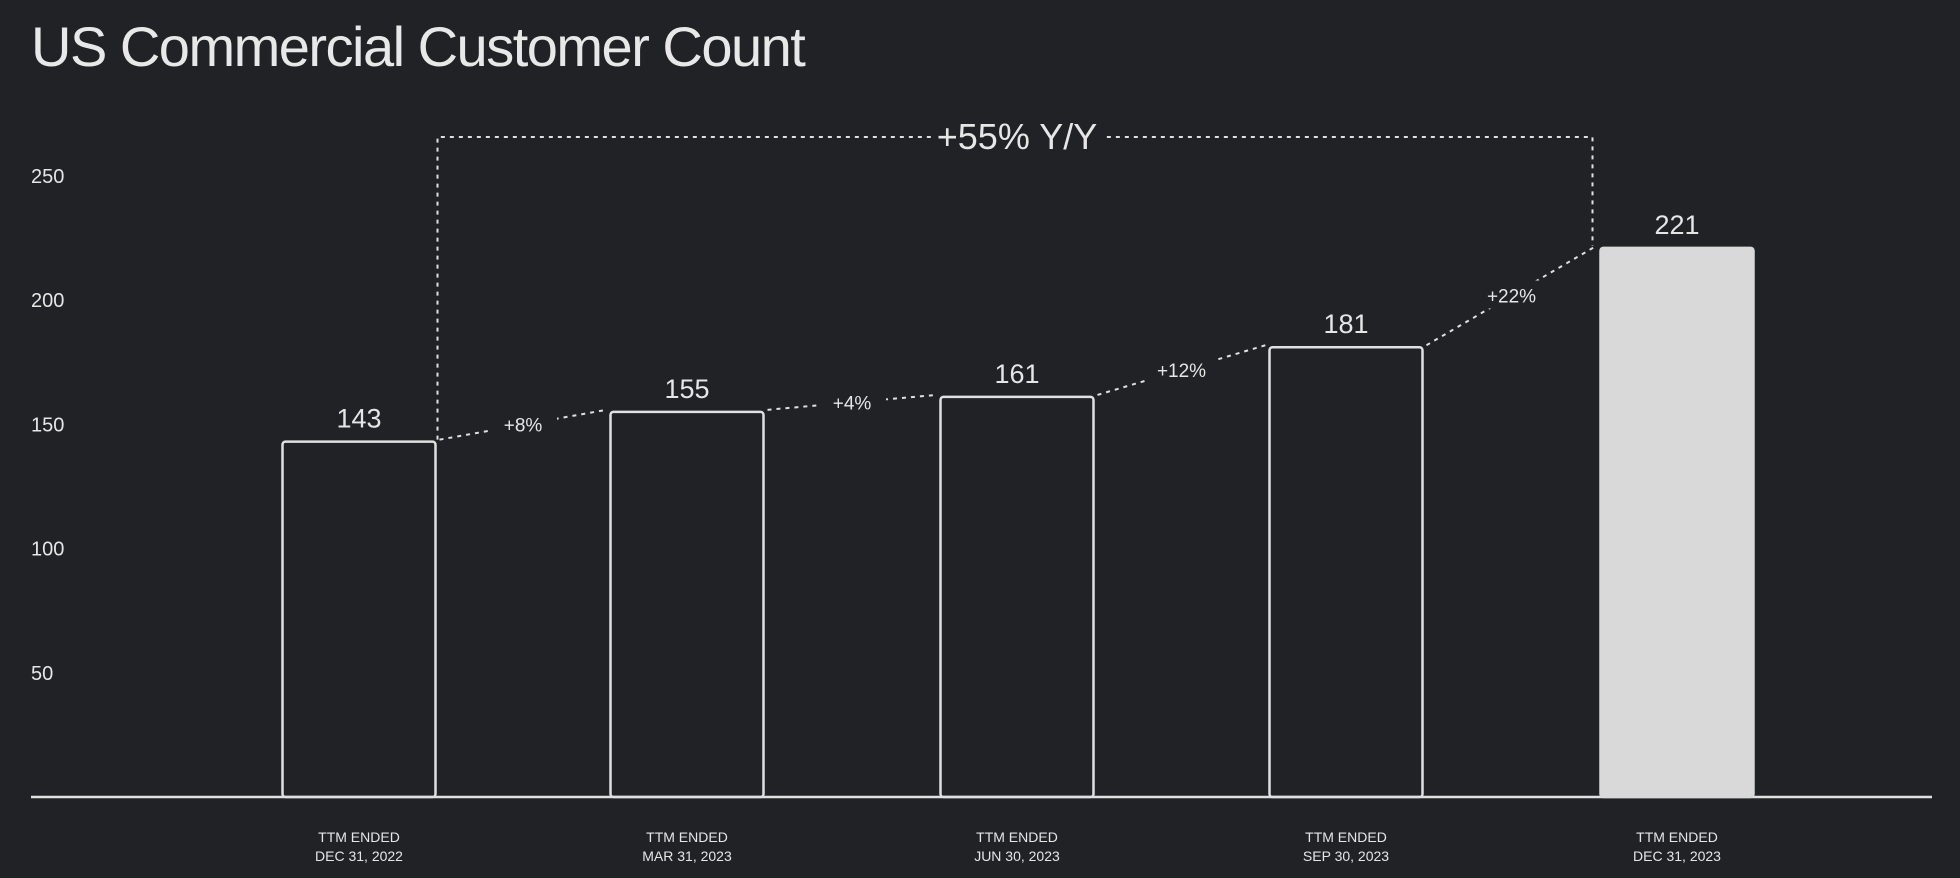 The width and height of the screenshot is (1960, 878). I want to click on bar-value-label: 143, so click(358, 419).